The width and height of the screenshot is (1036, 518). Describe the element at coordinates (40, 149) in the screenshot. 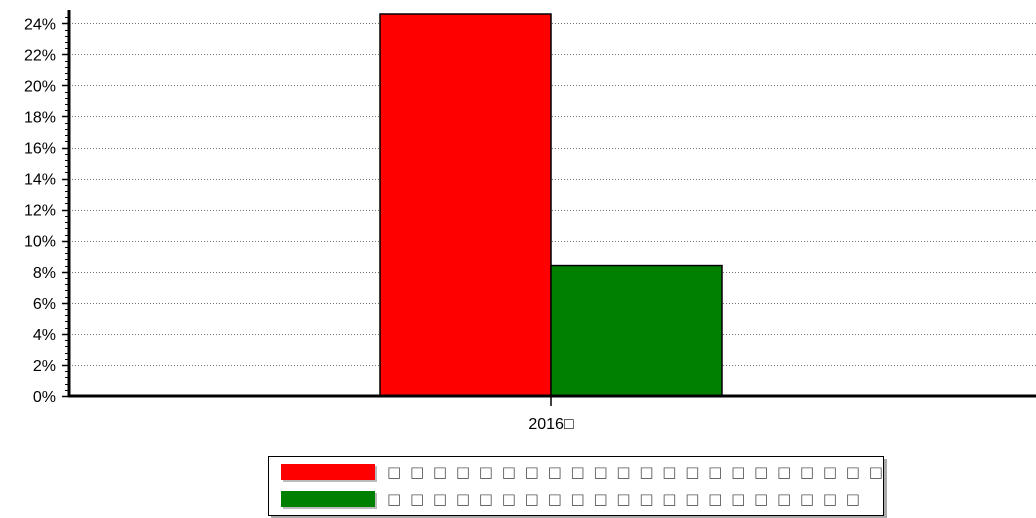

I see `y-tick-label: 16%` at that location.